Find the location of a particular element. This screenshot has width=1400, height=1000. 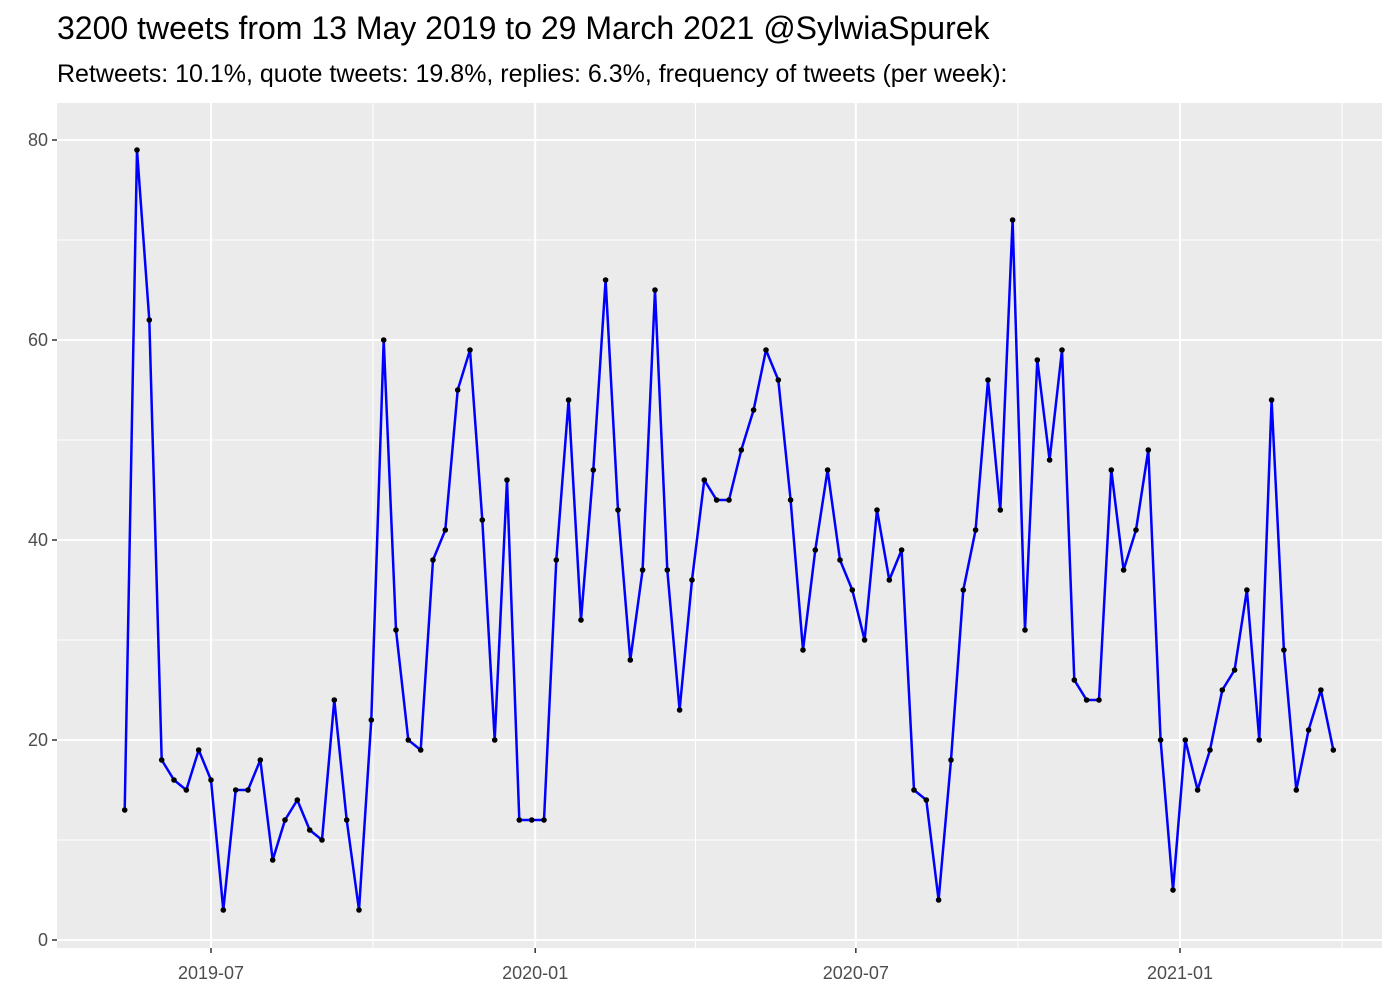

y-tick-label: 80 is located at coordinates (38, 140).